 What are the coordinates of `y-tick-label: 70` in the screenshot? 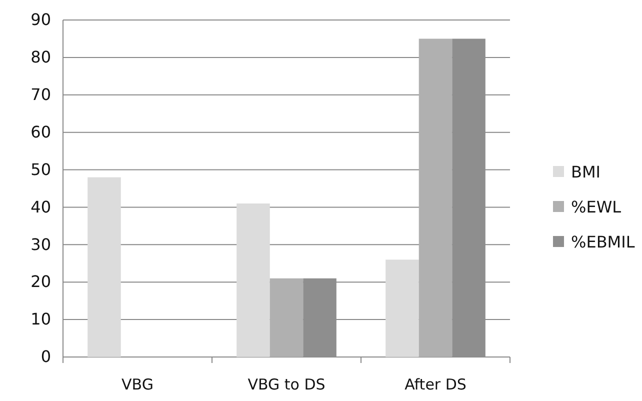 It's located at (40, 94).